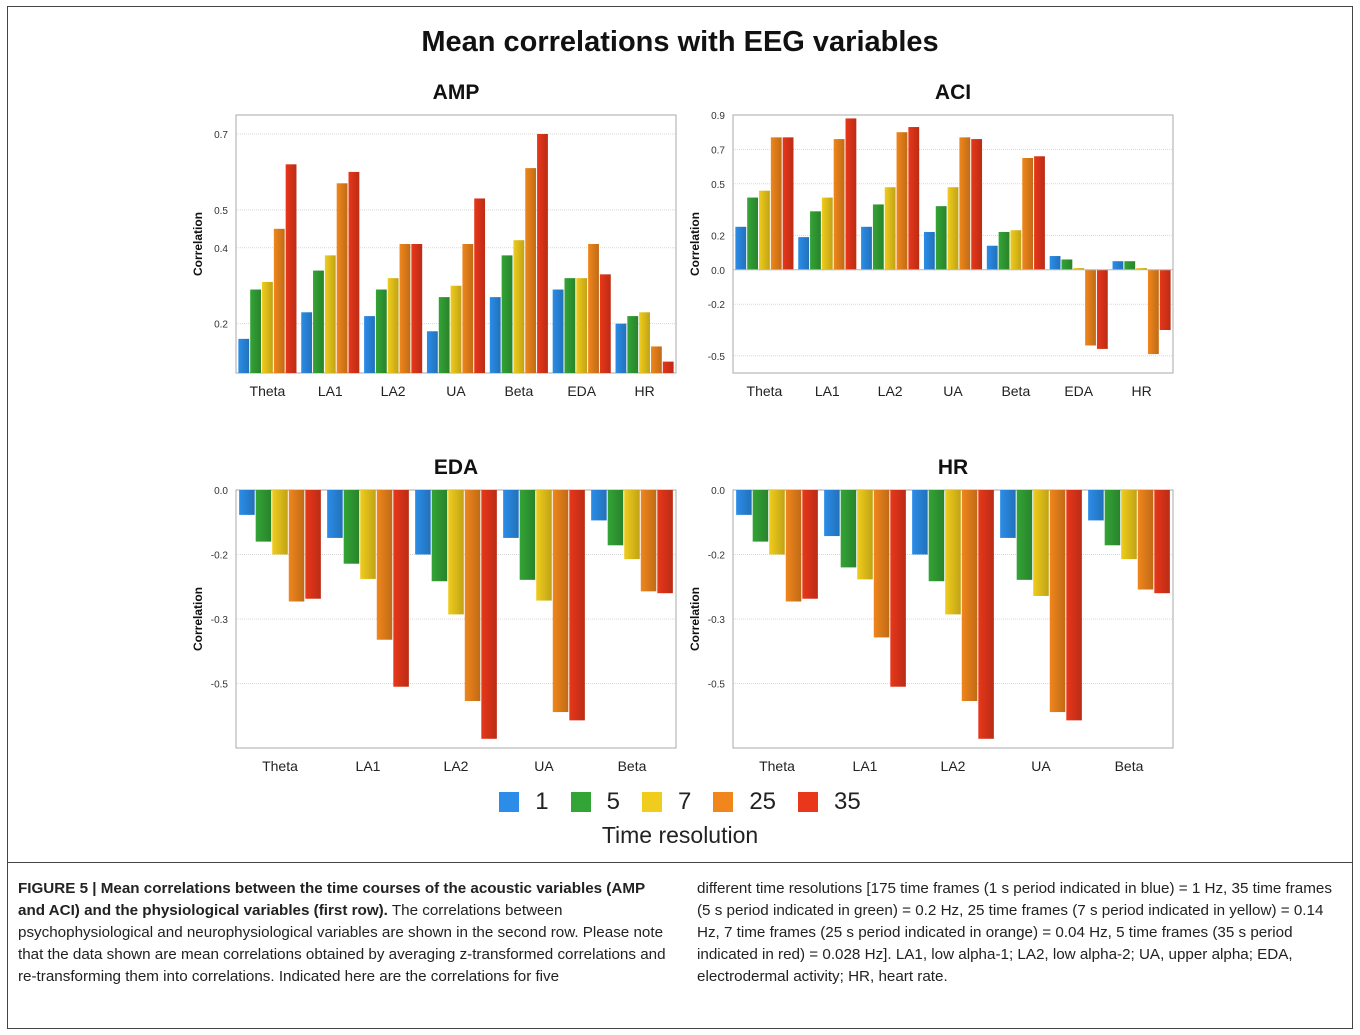  What do you see at coordinates (1078, 391) in the screenshot?
I see `x-tick-label-aci: EDA` at bounding box center [1078, 391].